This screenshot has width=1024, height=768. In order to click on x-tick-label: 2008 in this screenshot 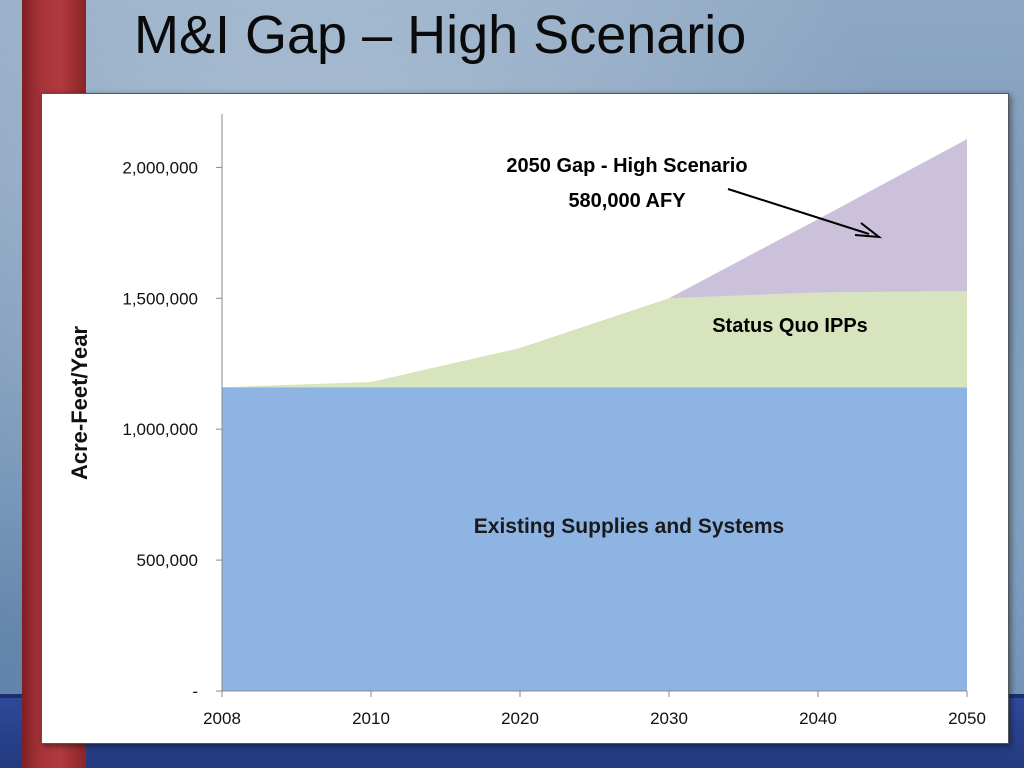, I will do `click(222, 718)`.